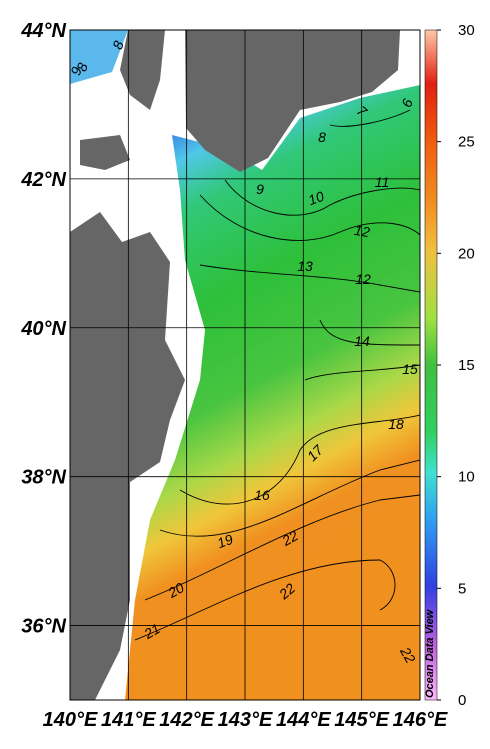  Describe the element at coordinates (43, 627) in the screenshot. I see `lat-tick-label: 36°N` at that location.